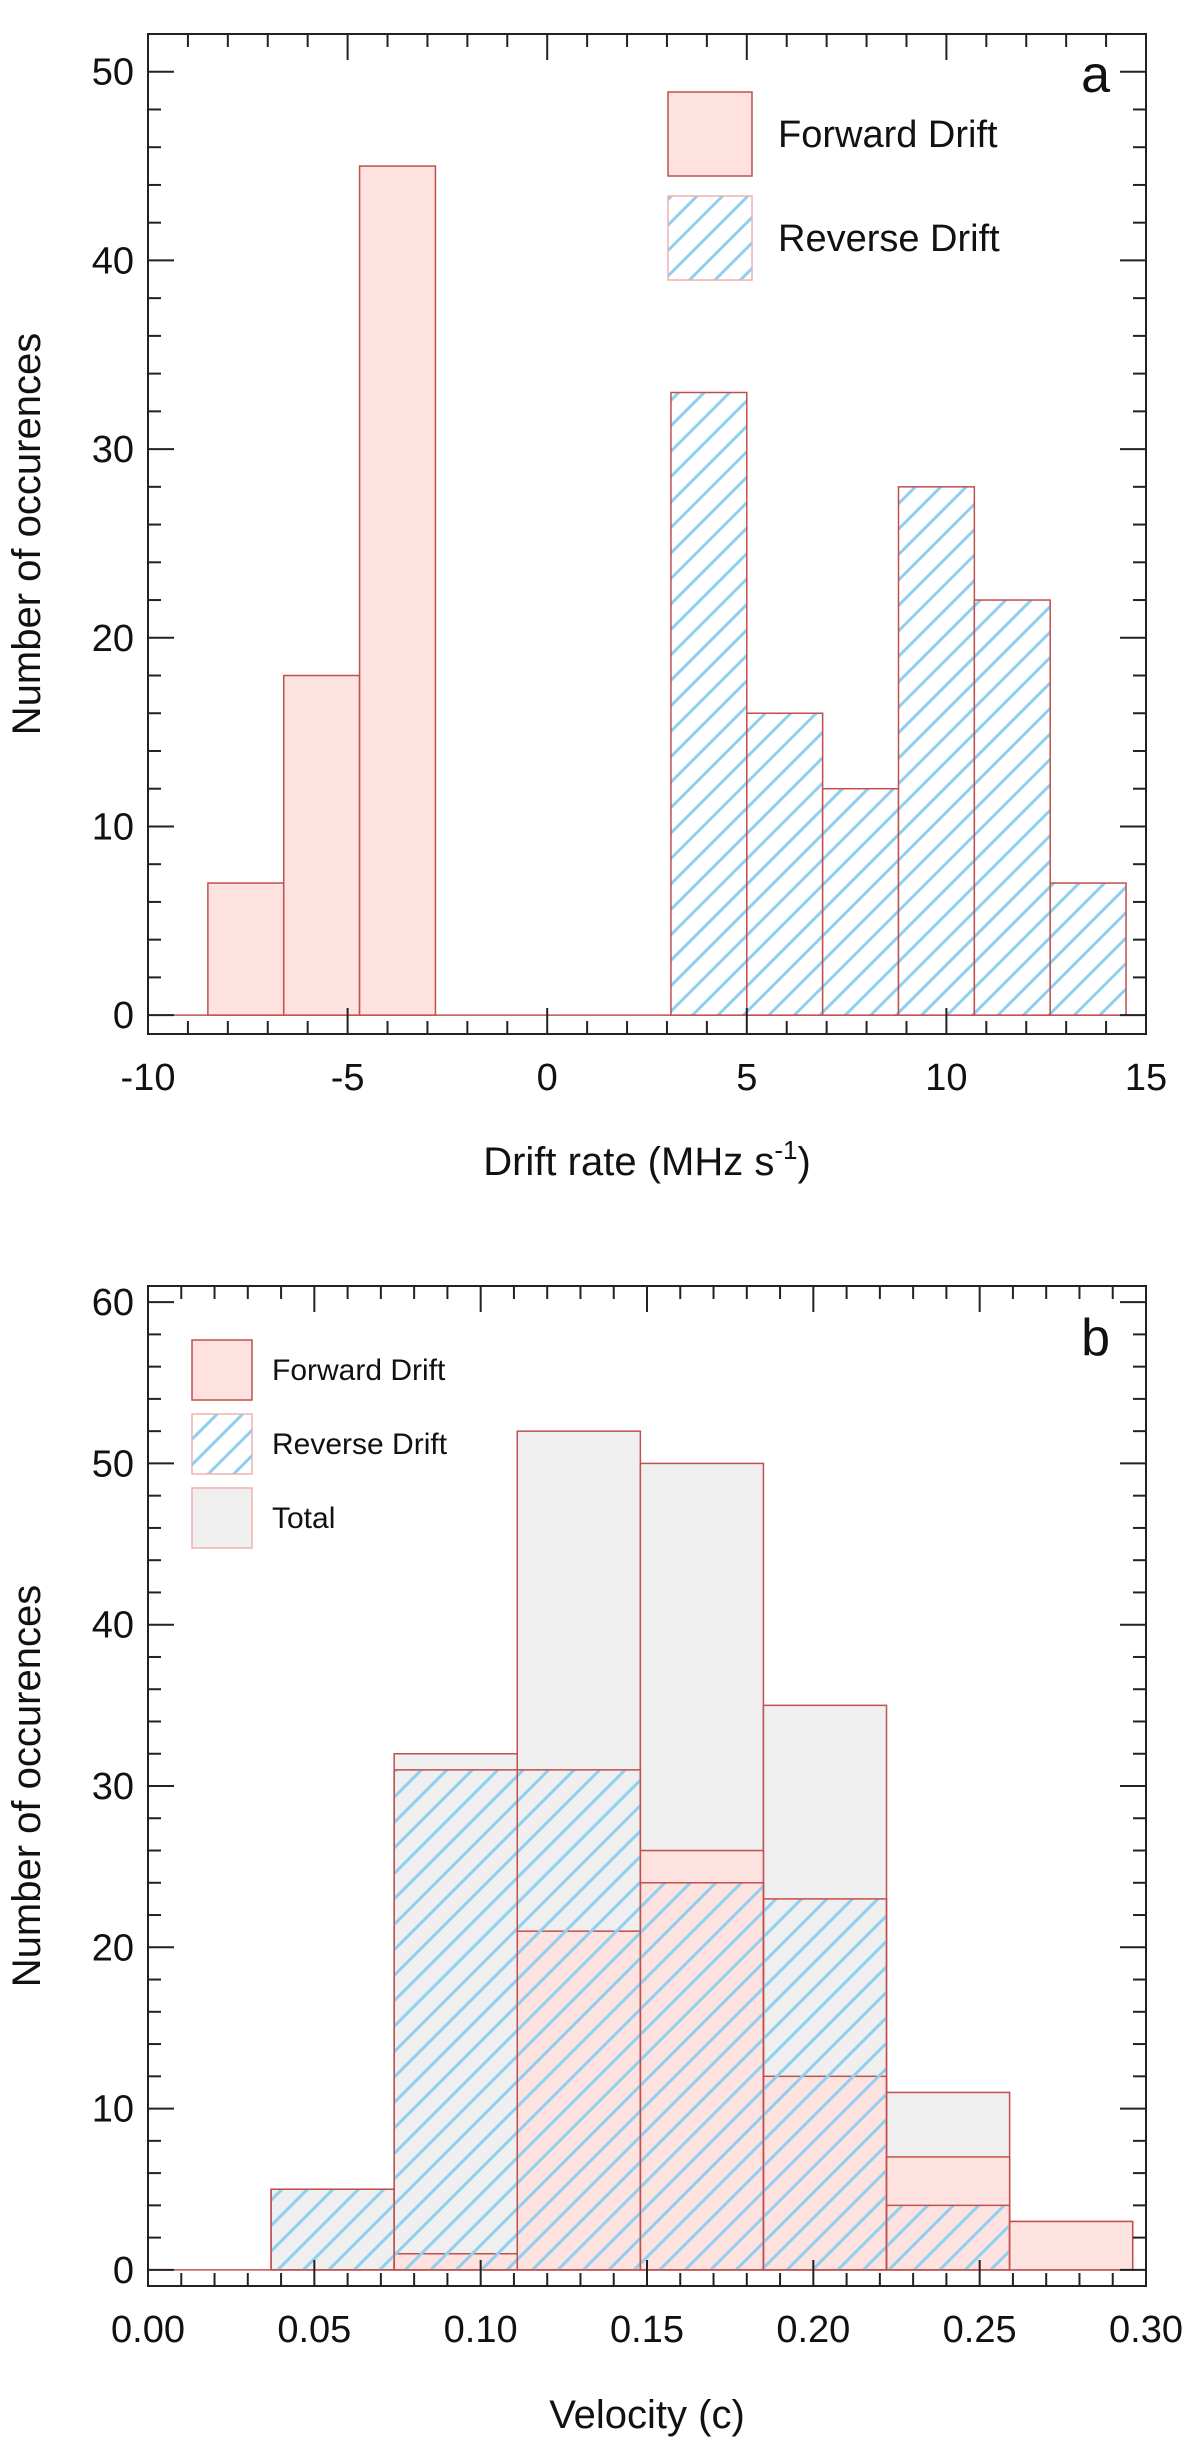 The image size is (1200, 2440). I want to click on y-tick-label-a-3: 30, so click(113, 450).